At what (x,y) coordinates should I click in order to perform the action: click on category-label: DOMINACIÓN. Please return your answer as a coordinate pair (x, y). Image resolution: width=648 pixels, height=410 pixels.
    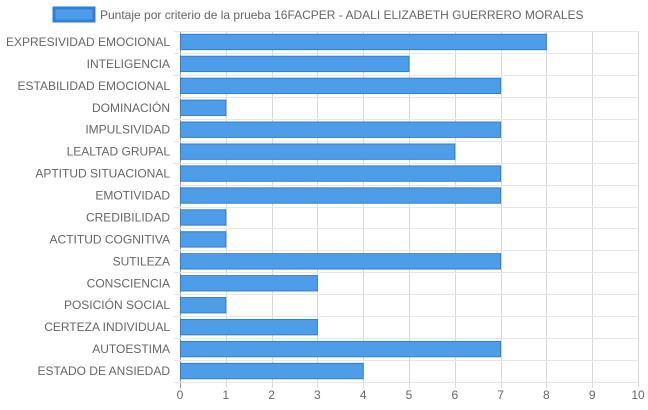
    Looking at the image, I should click on (131, 107).